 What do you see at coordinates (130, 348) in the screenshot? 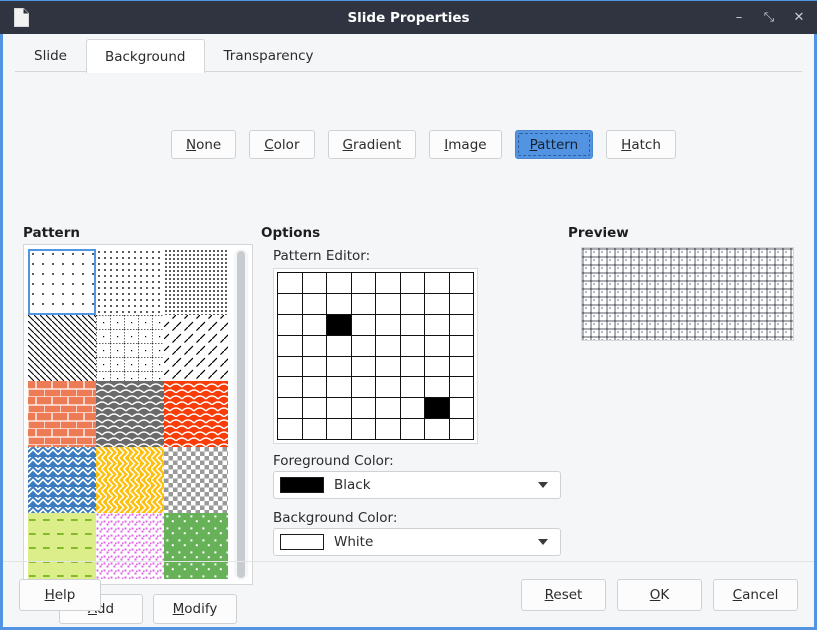
I see `pattern-dotted-grid` at bounding box center [130, 348].